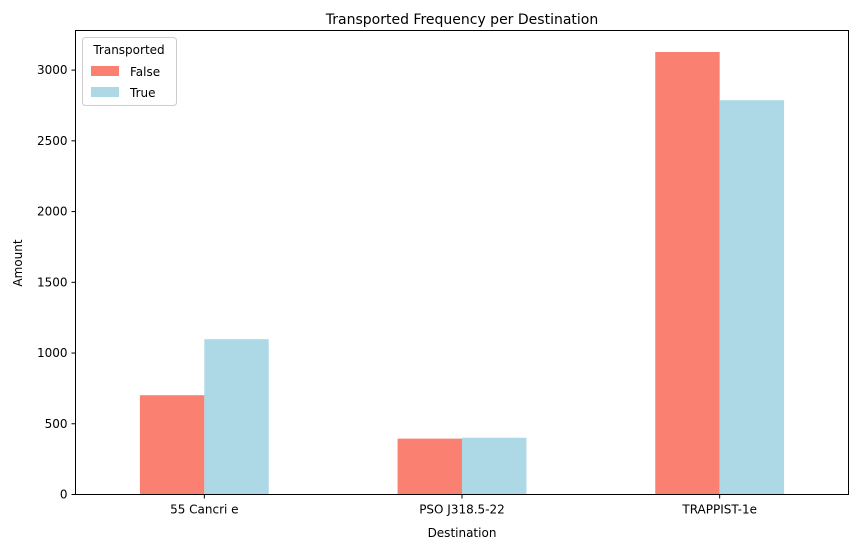 This screenshot has width=859, height=551. Describe the element at coordinates (52, 141) in the screenshot. I see `y-tick-label-5: 2500` at that location.